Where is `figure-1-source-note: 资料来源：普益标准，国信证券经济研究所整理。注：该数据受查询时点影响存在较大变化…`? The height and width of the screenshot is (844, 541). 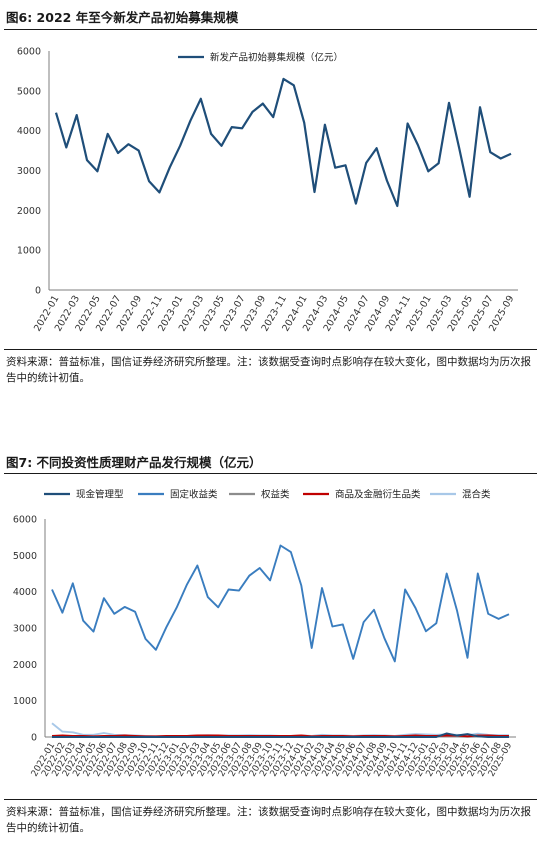
figure-1-source-note: 资料来源：普益标准，国信证券经济研究所整理。注：该数据受查询时点影响存在较大变化… is located at coordinates (268, 370).